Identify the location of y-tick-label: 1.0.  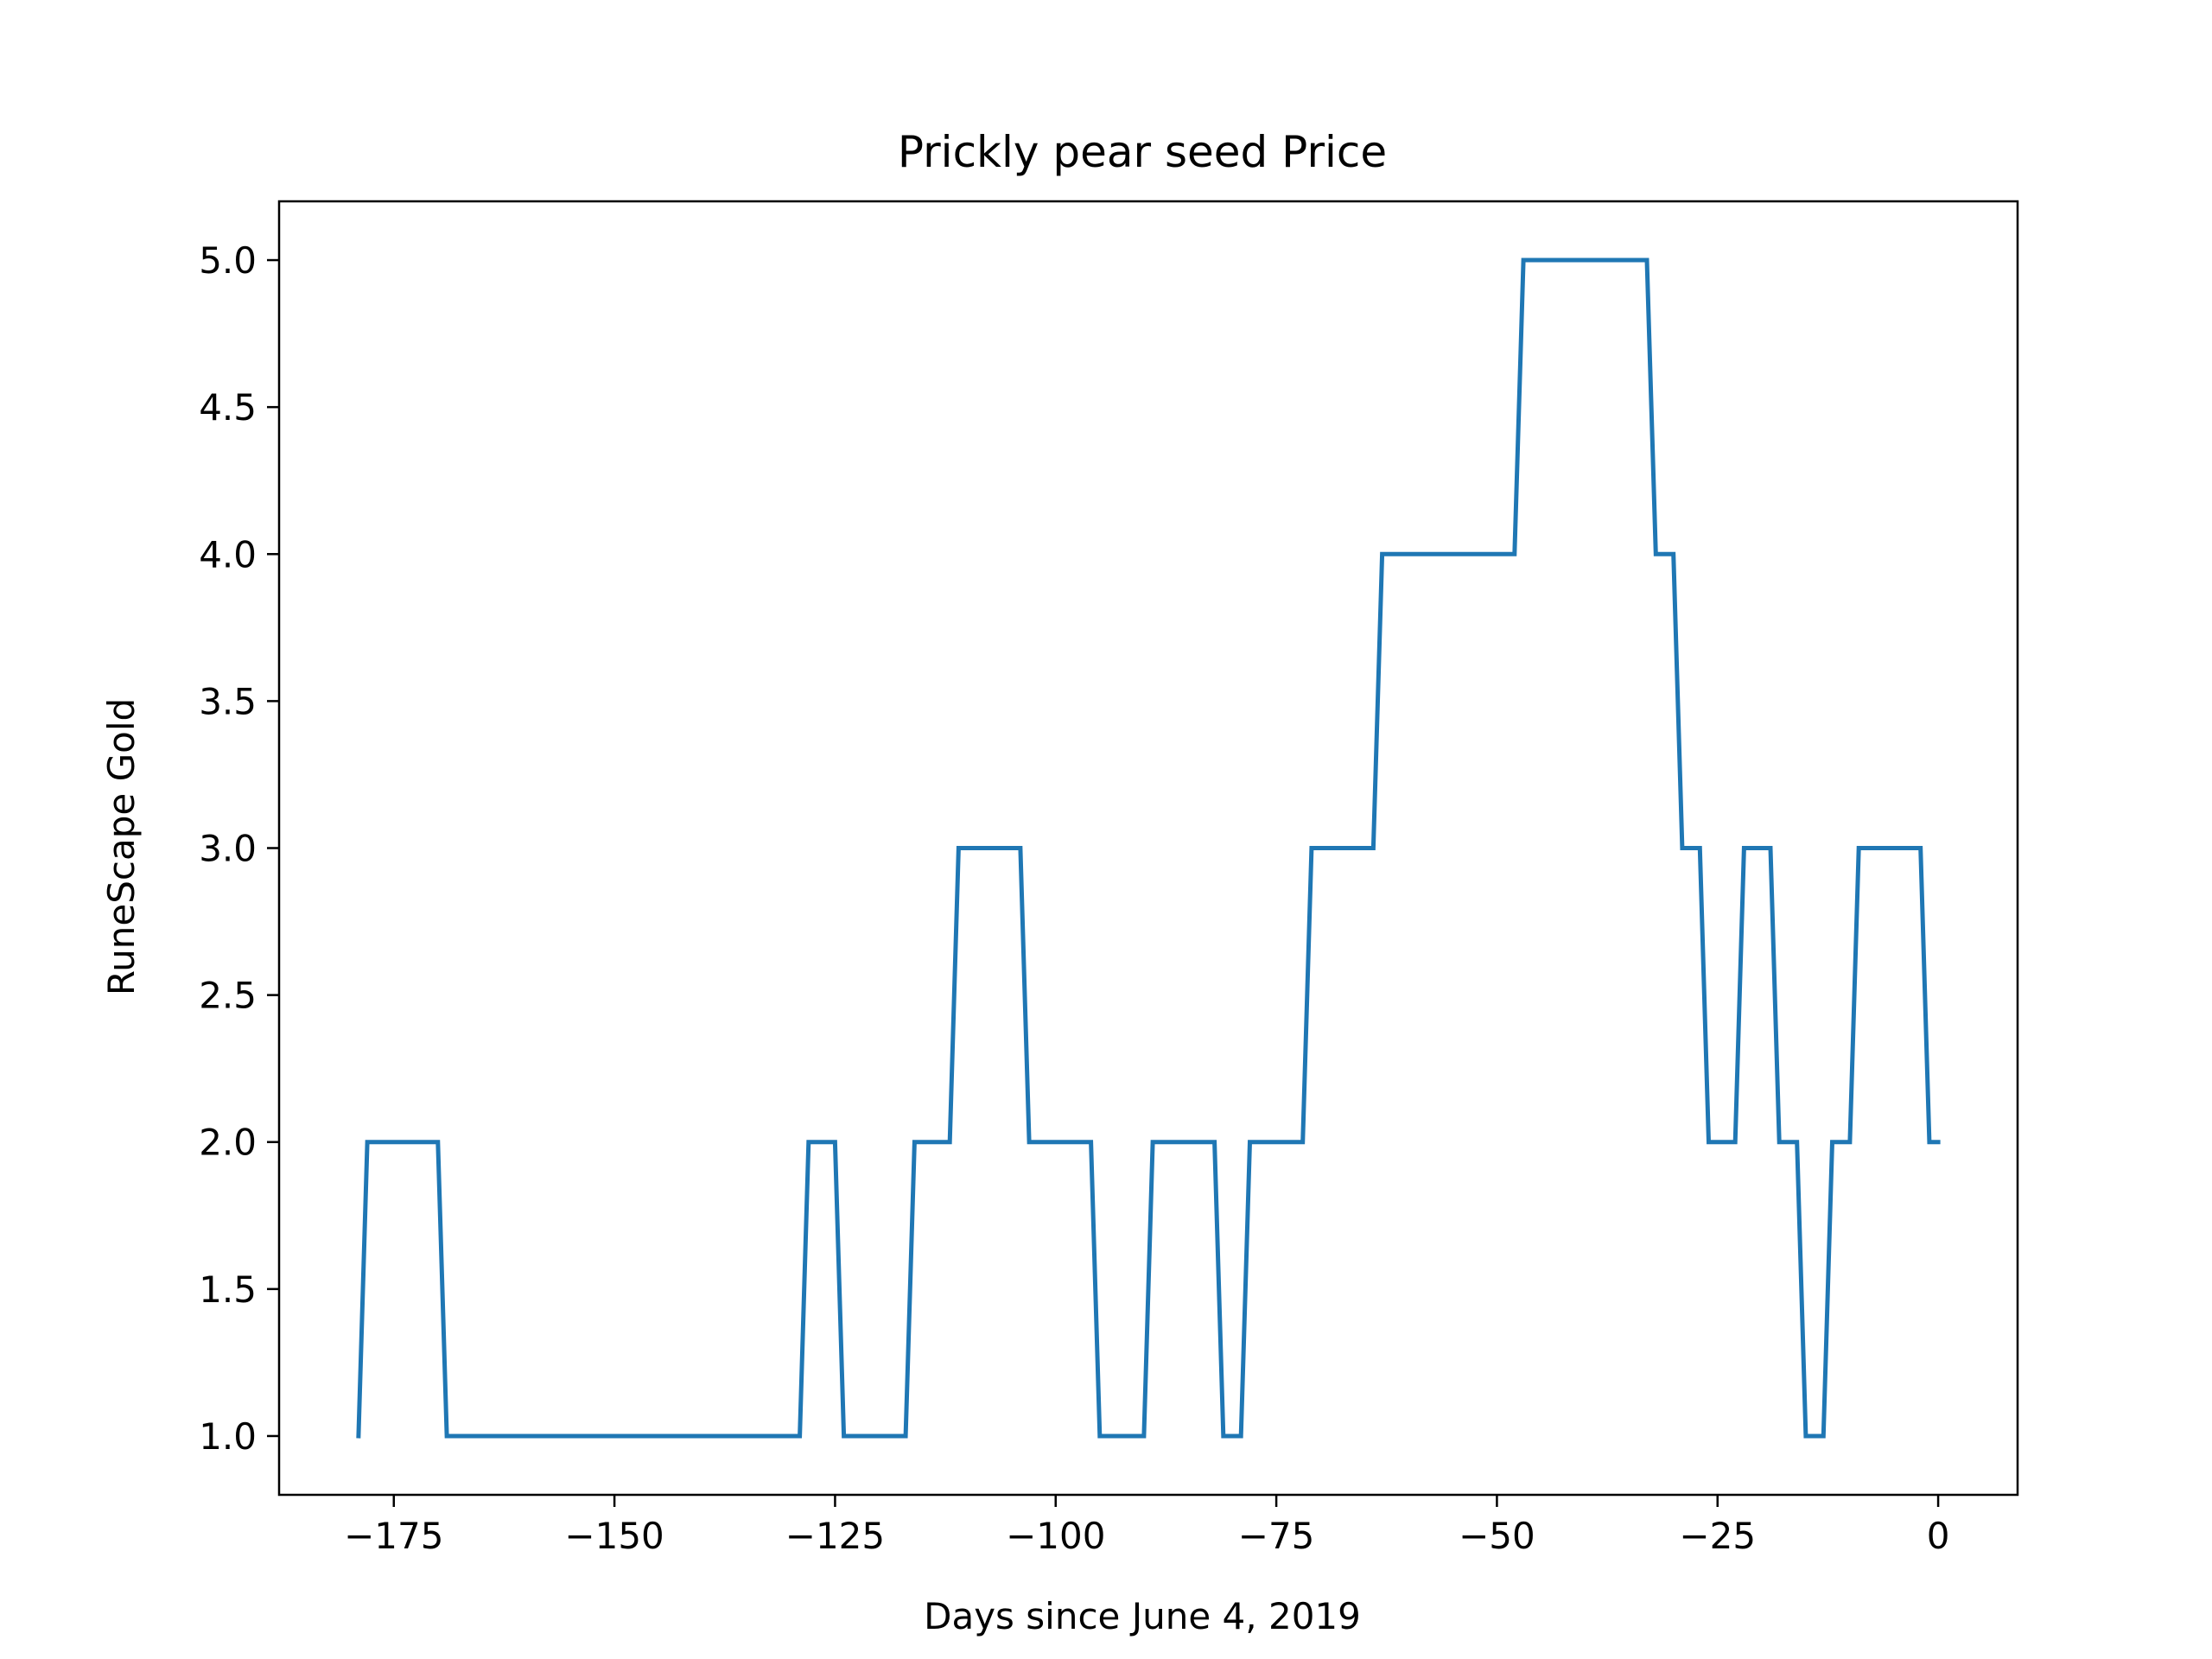
(228, 1436).